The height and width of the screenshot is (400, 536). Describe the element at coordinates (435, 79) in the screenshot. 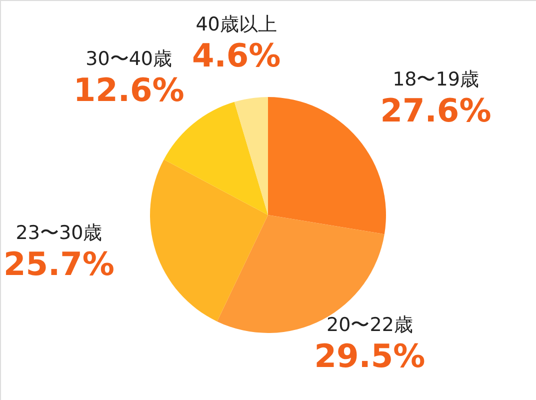

I see `slice-label: 18〜19歳` at that location.